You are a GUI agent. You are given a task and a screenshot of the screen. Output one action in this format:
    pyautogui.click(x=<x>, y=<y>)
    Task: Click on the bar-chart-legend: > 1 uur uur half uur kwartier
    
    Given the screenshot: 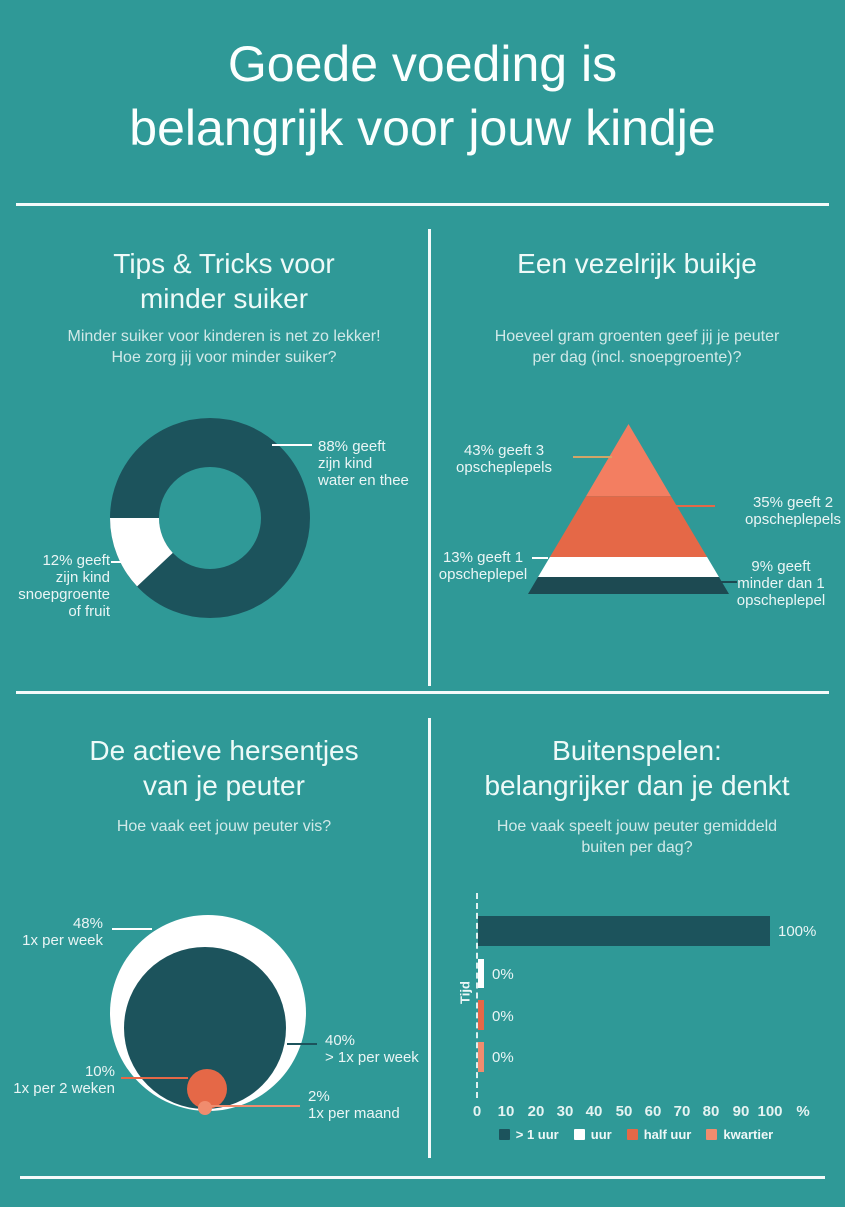 What is the action you would take?
    pyautogui.click(x=636, y=1134)
    